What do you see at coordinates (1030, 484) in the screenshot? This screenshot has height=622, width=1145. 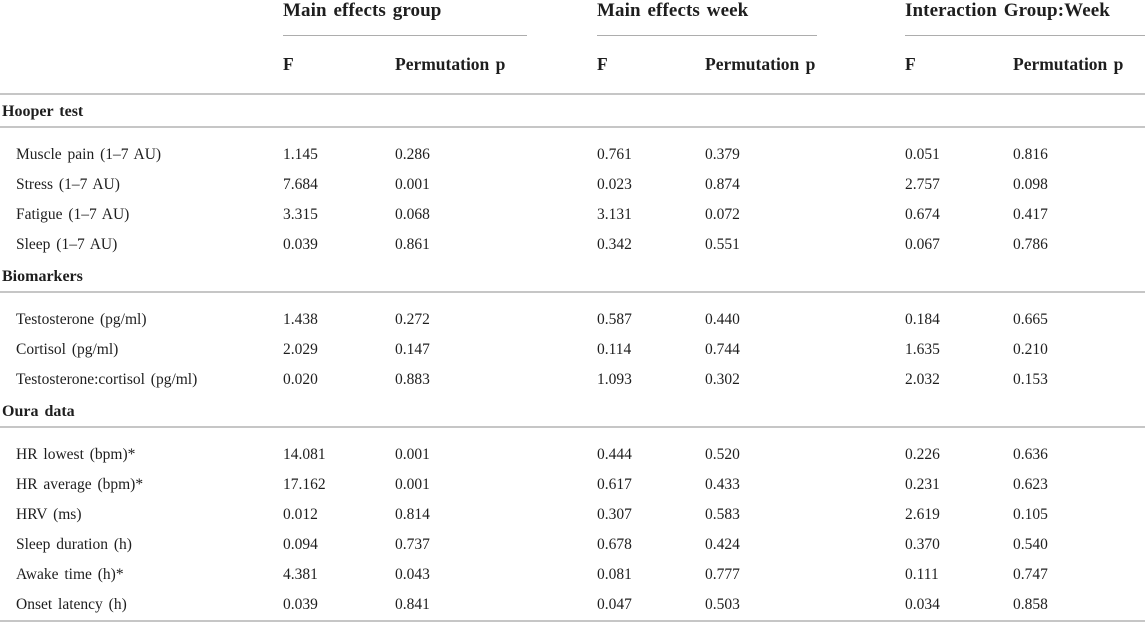 I see `cell-permutation-p-value: 0.623` at bounding box center [1030, 484].